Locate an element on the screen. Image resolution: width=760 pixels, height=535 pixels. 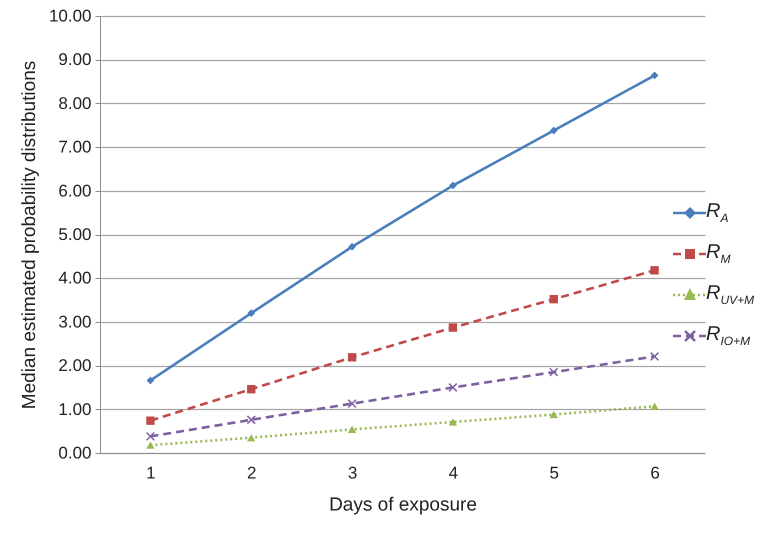
y-tick-label: 9.00 is located at coordinates (75, 60).